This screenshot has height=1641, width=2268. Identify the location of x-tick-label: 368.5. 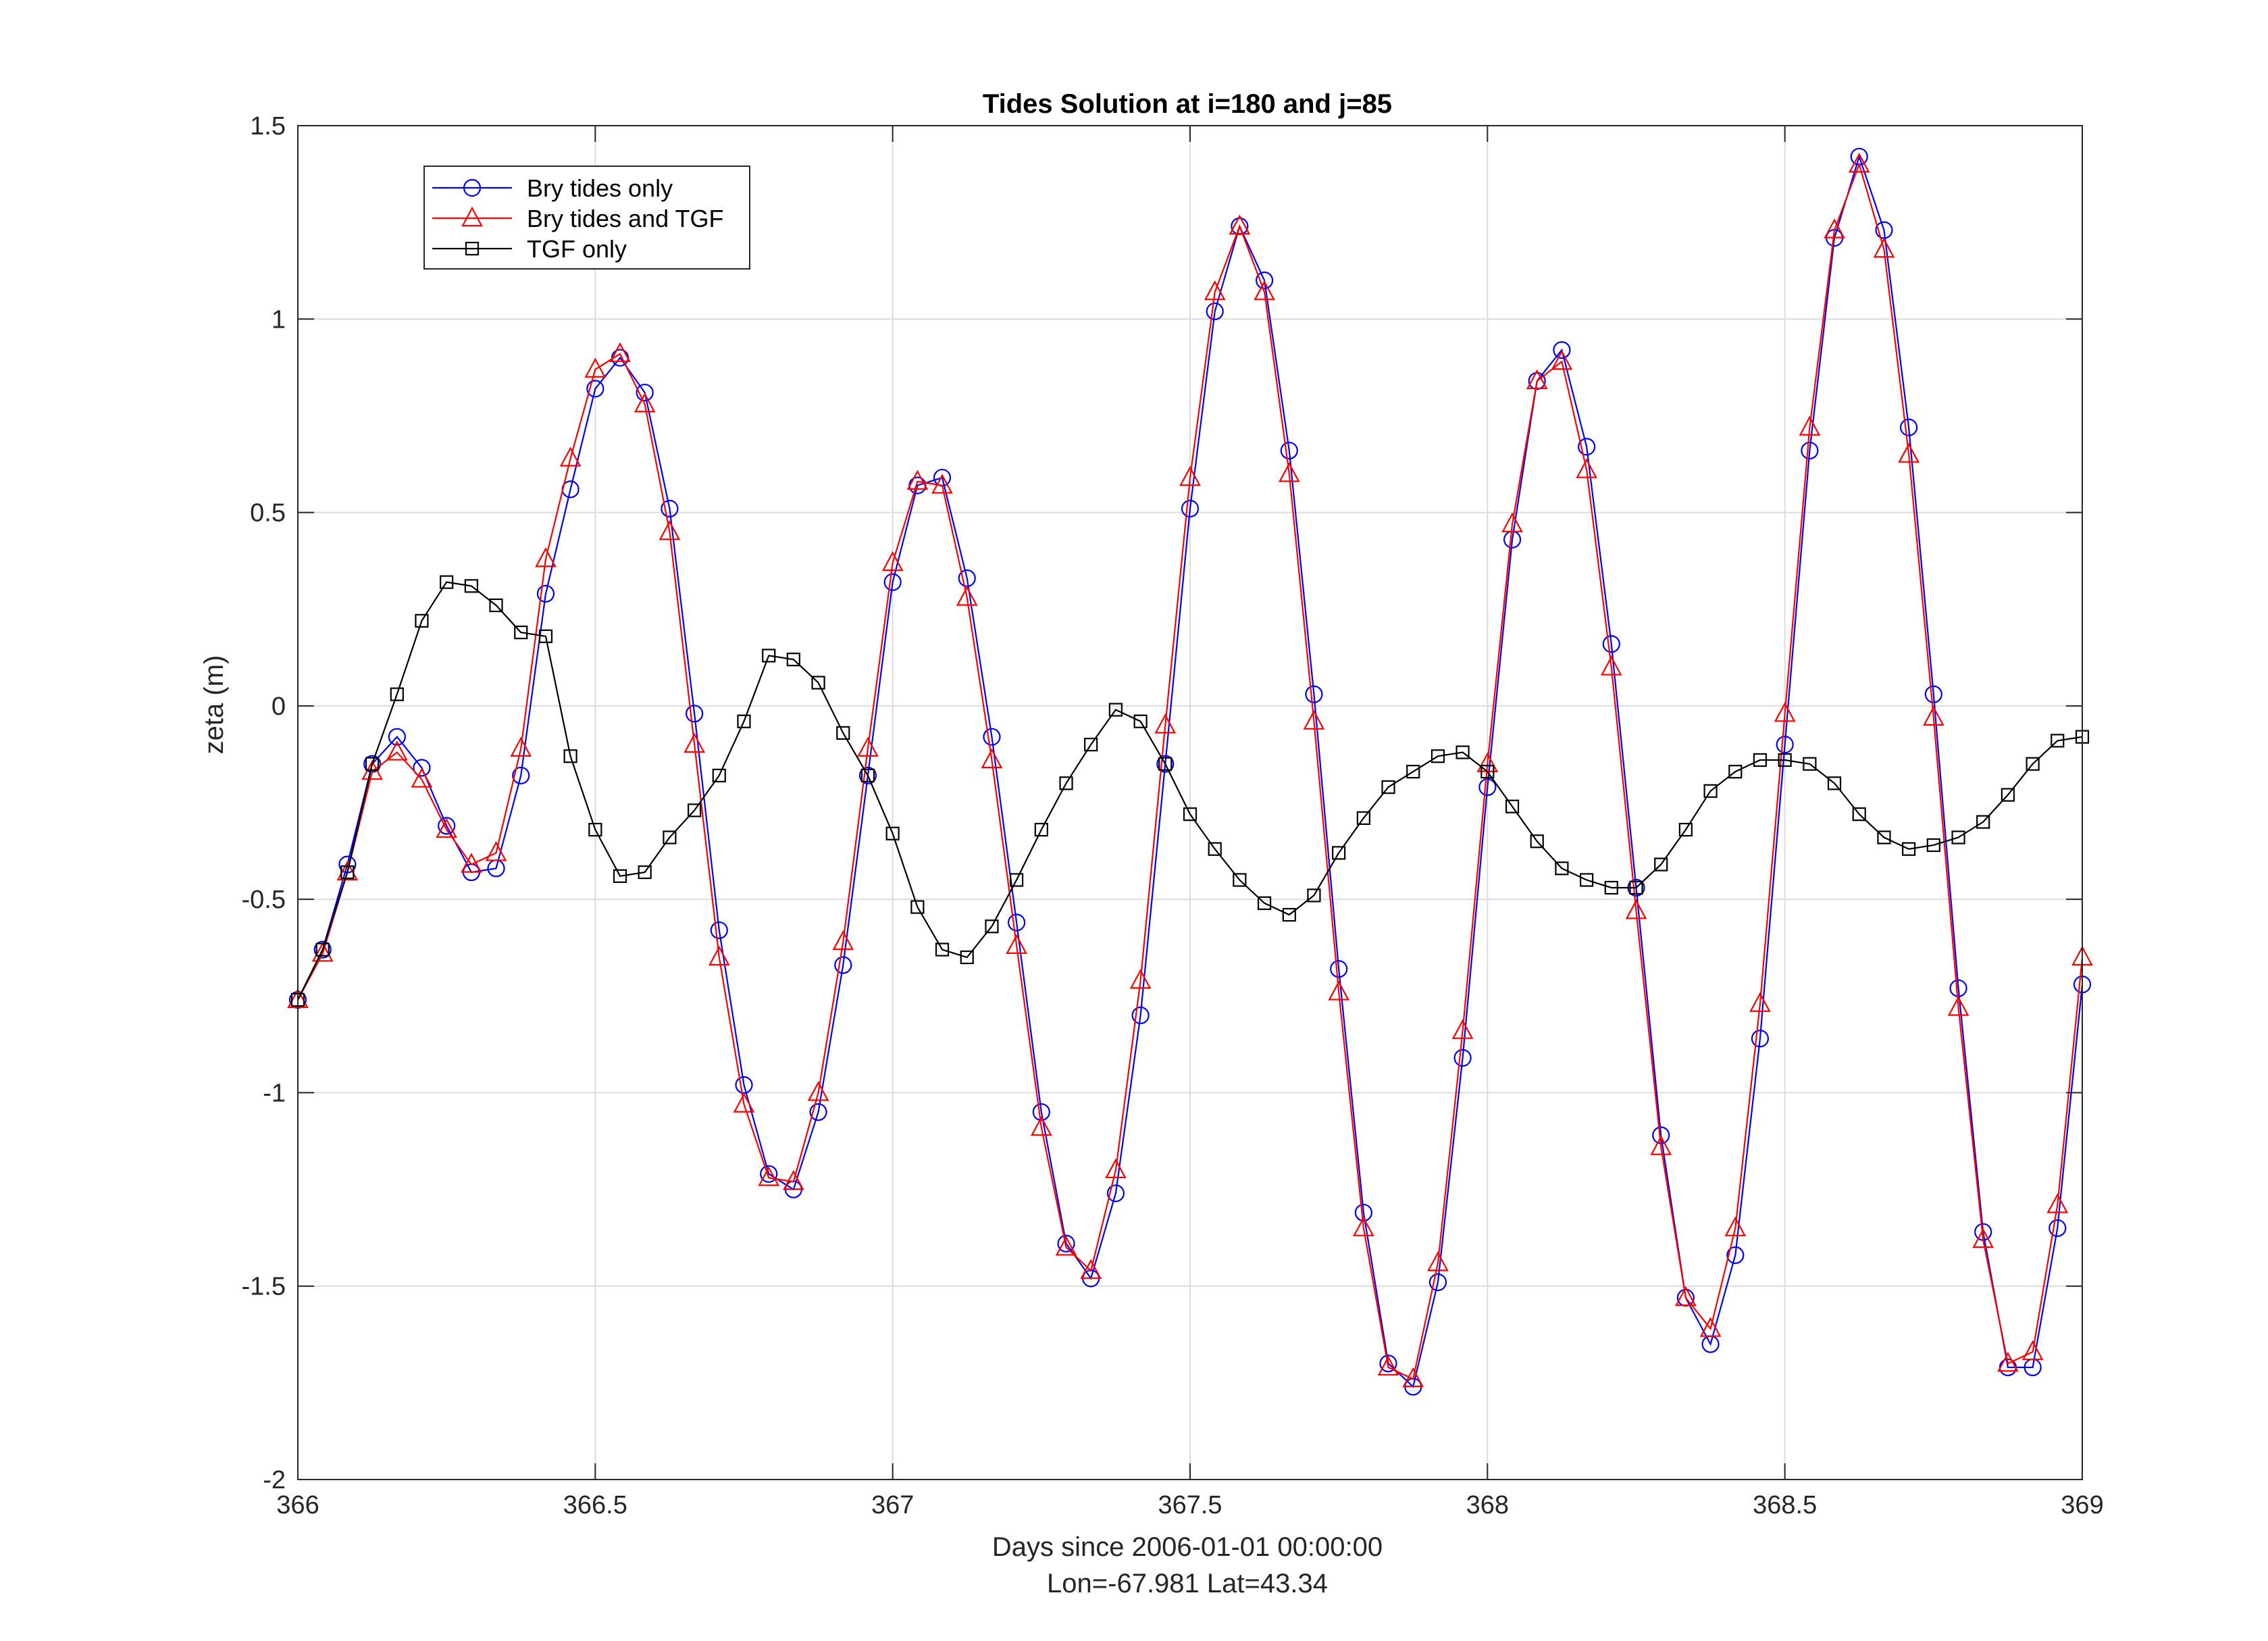
(1785, 1505).